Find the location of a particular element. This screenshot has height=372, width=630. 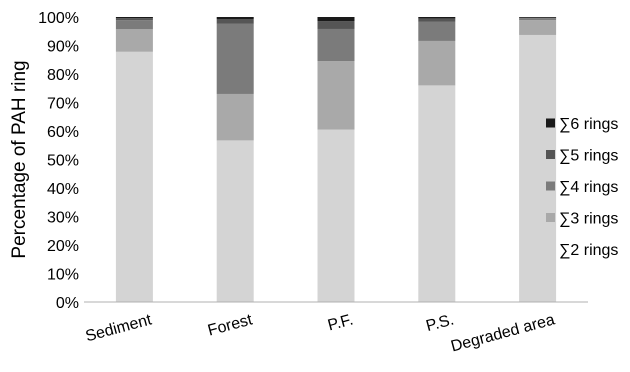

x-tick-label: Degraded area is located at coordinates (503, 333).